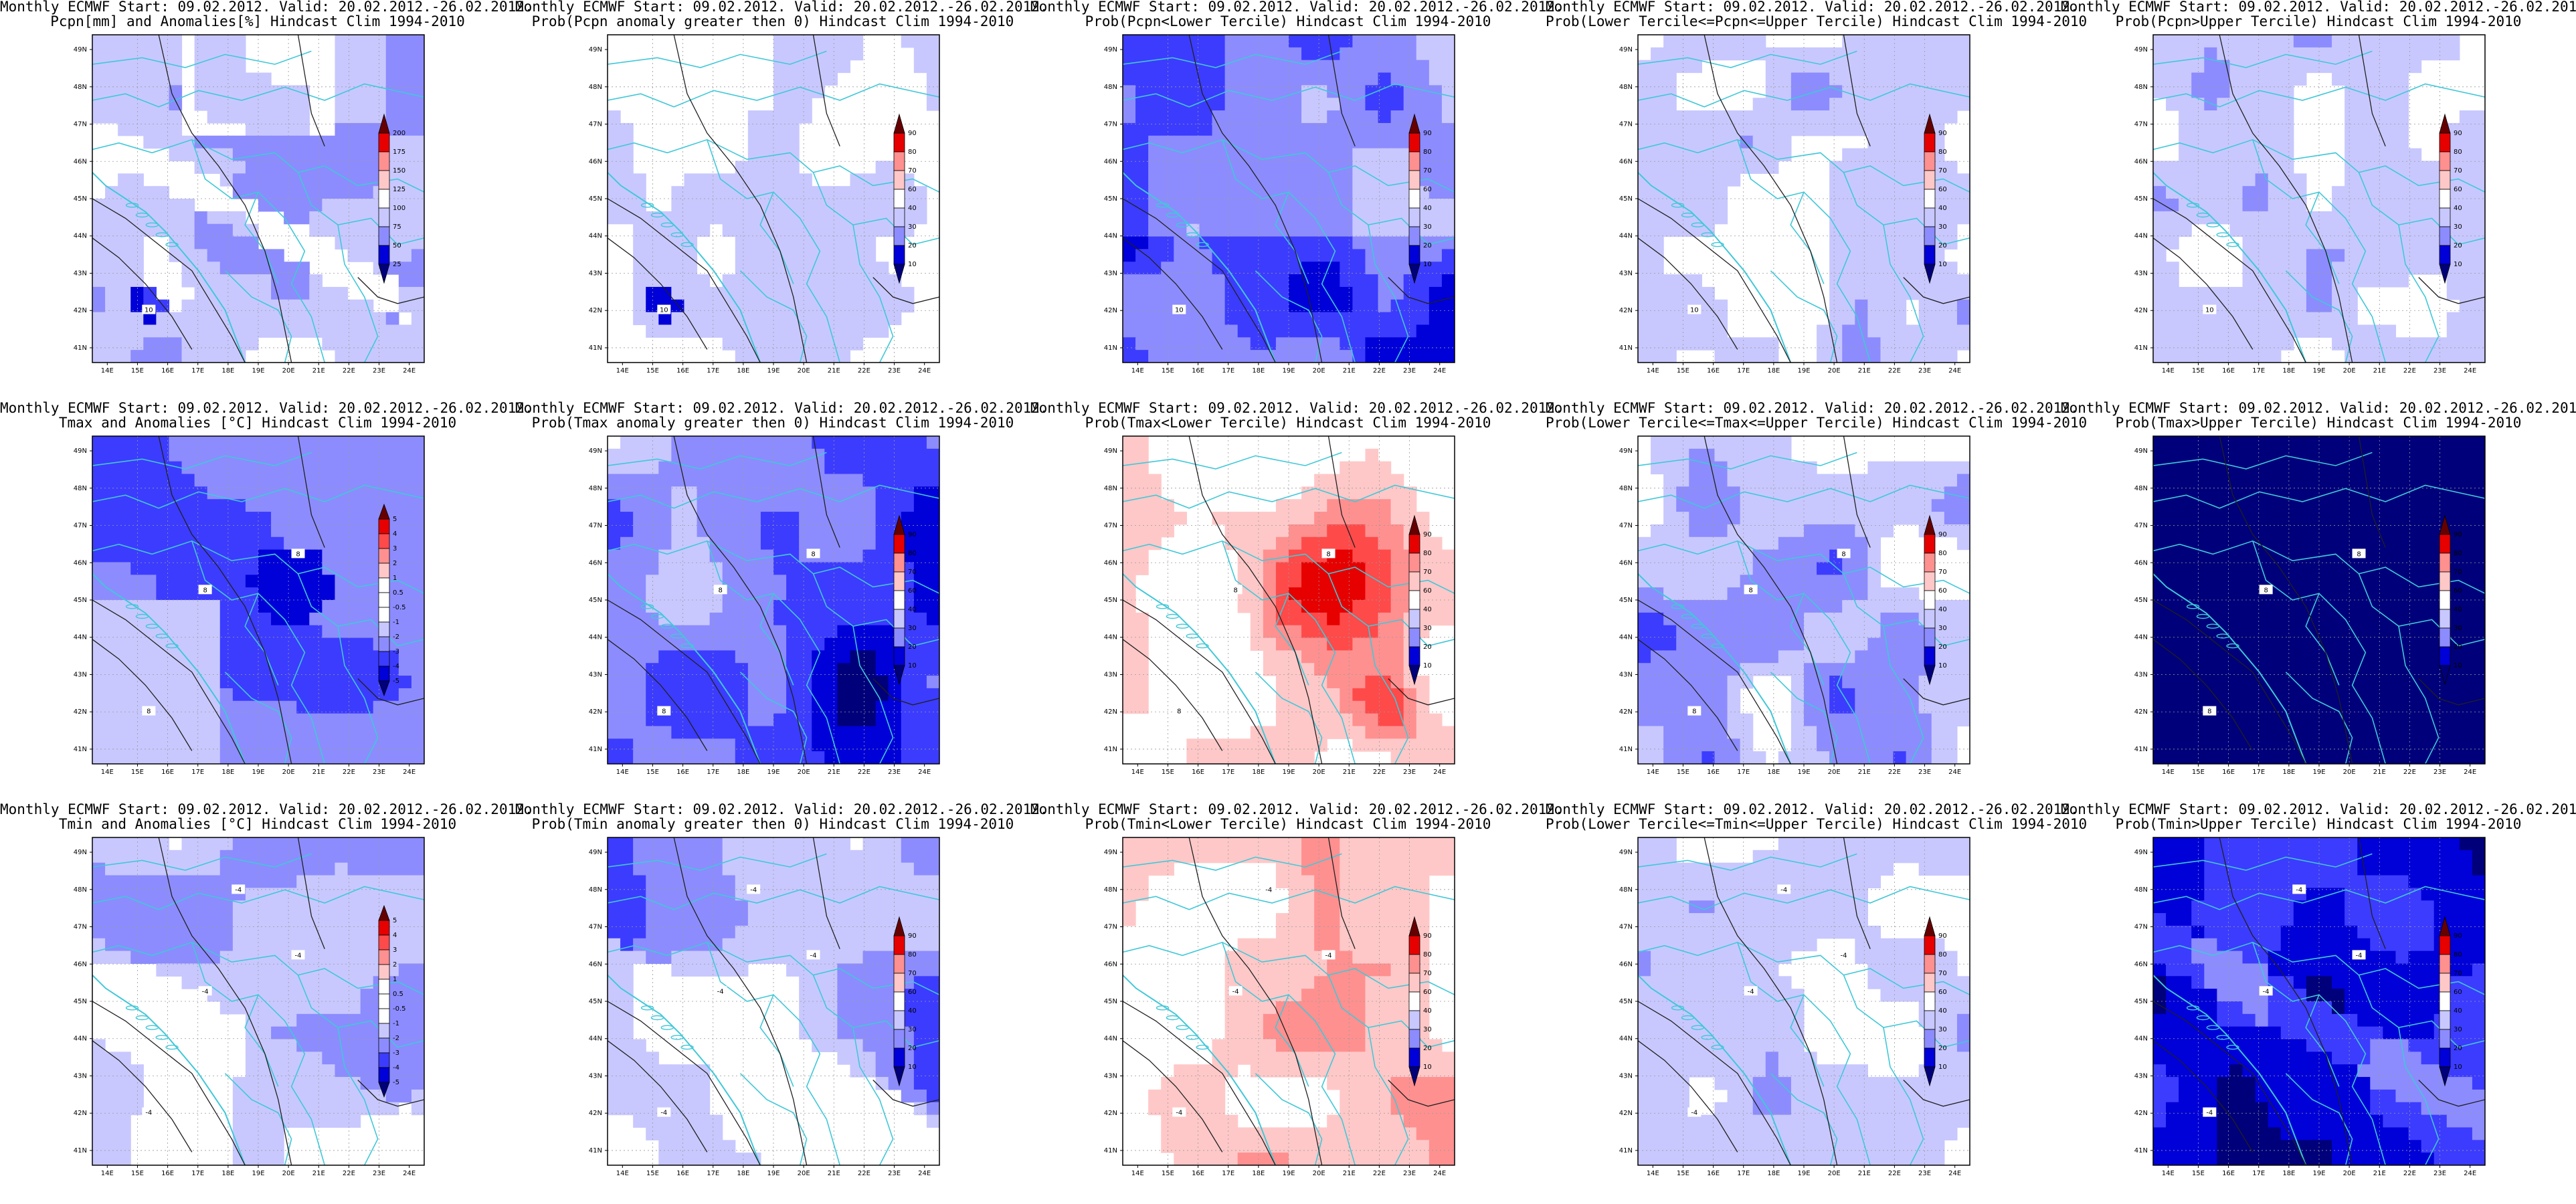  What do you see at coordinates (595, 310) in the screenshot?
I see `lat-tick-label: 42N` at bounding box center [595, 310].